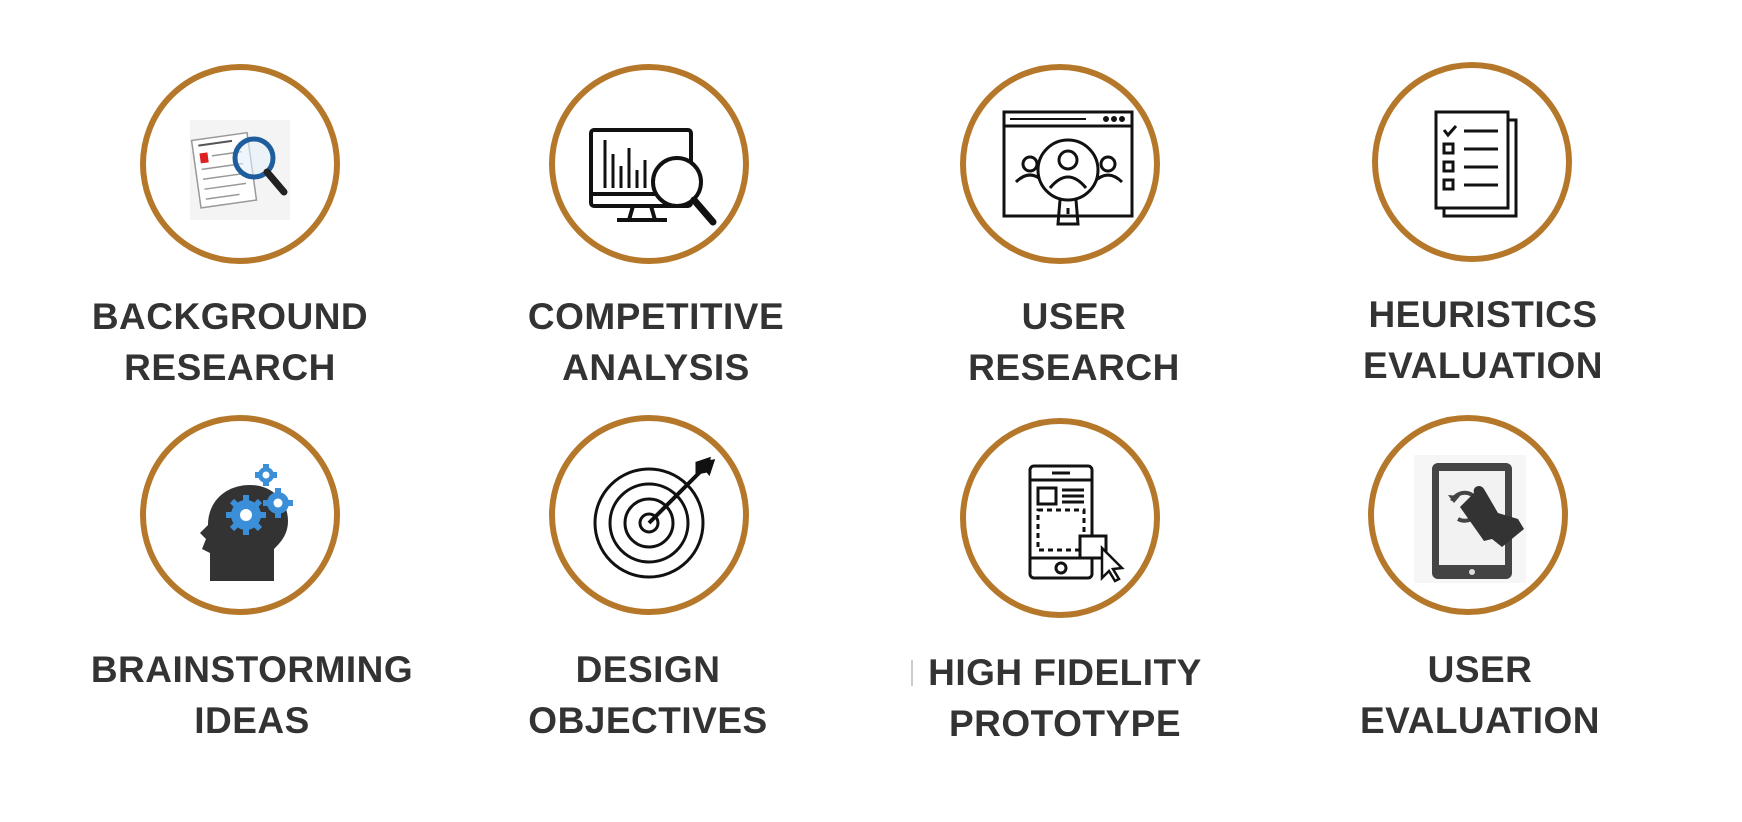  I want to click on step-label: HEURISTICS EVALUATION, so click(1482, 340).